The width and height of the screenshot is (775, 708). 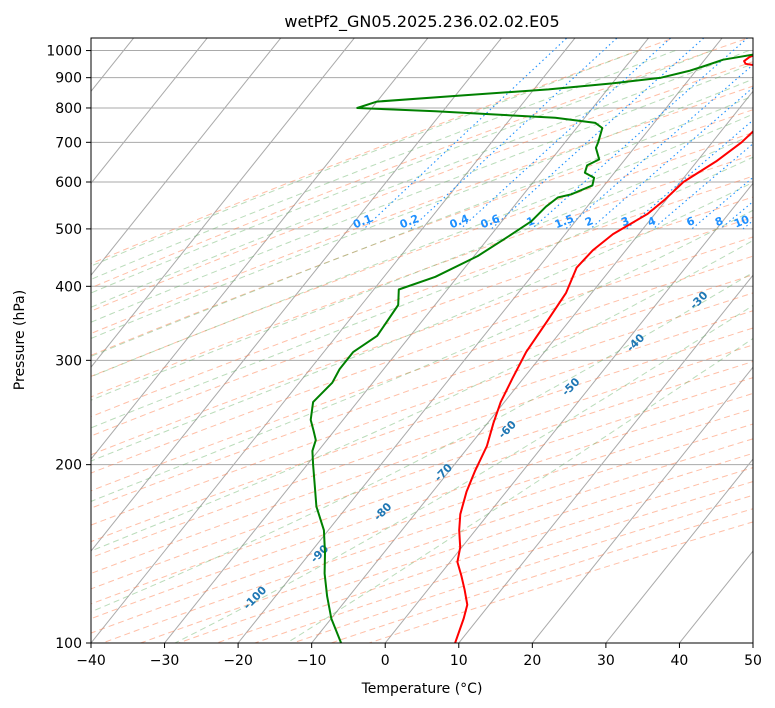 What do you see at coordinates (459, 661) in the screenshot?
I see `x-tick-label: 10` at bounding box center [459, 661].